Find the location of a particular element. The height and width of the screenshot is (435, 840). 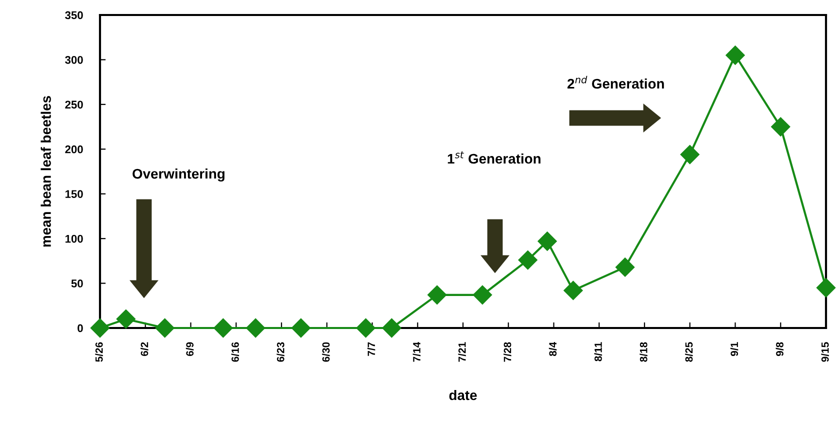

x-tick-label: 6/23 is located at coordinates (280, 352).